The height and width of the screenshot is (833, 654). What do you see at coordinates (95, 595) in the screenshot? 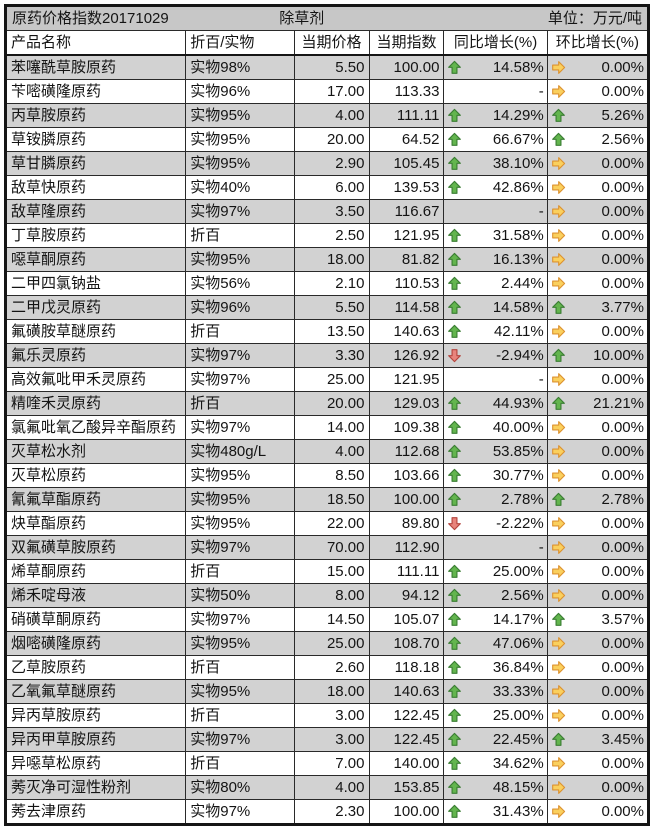
I see `product-name-cell: 烯禾啶母液` at bounding box center [95, 595].